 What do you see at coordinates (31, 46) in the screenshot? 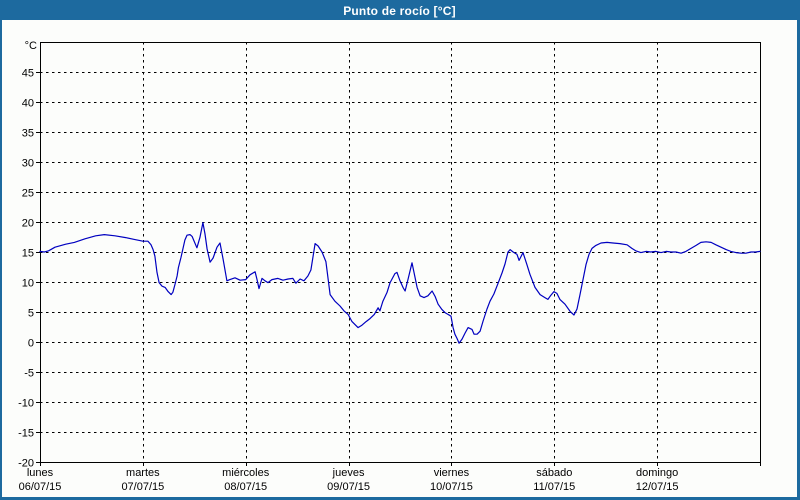
I see `svg-text: °C` at bounding box center [31, 46].